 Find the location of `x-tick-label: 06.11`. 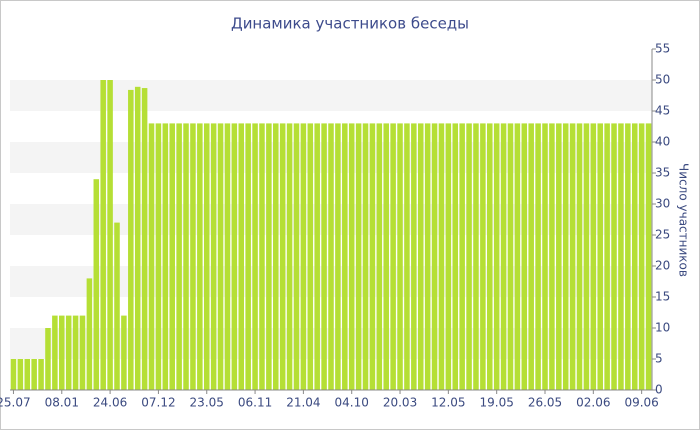

x-tick-label: 06.11 is located at coordinates (255, 403).